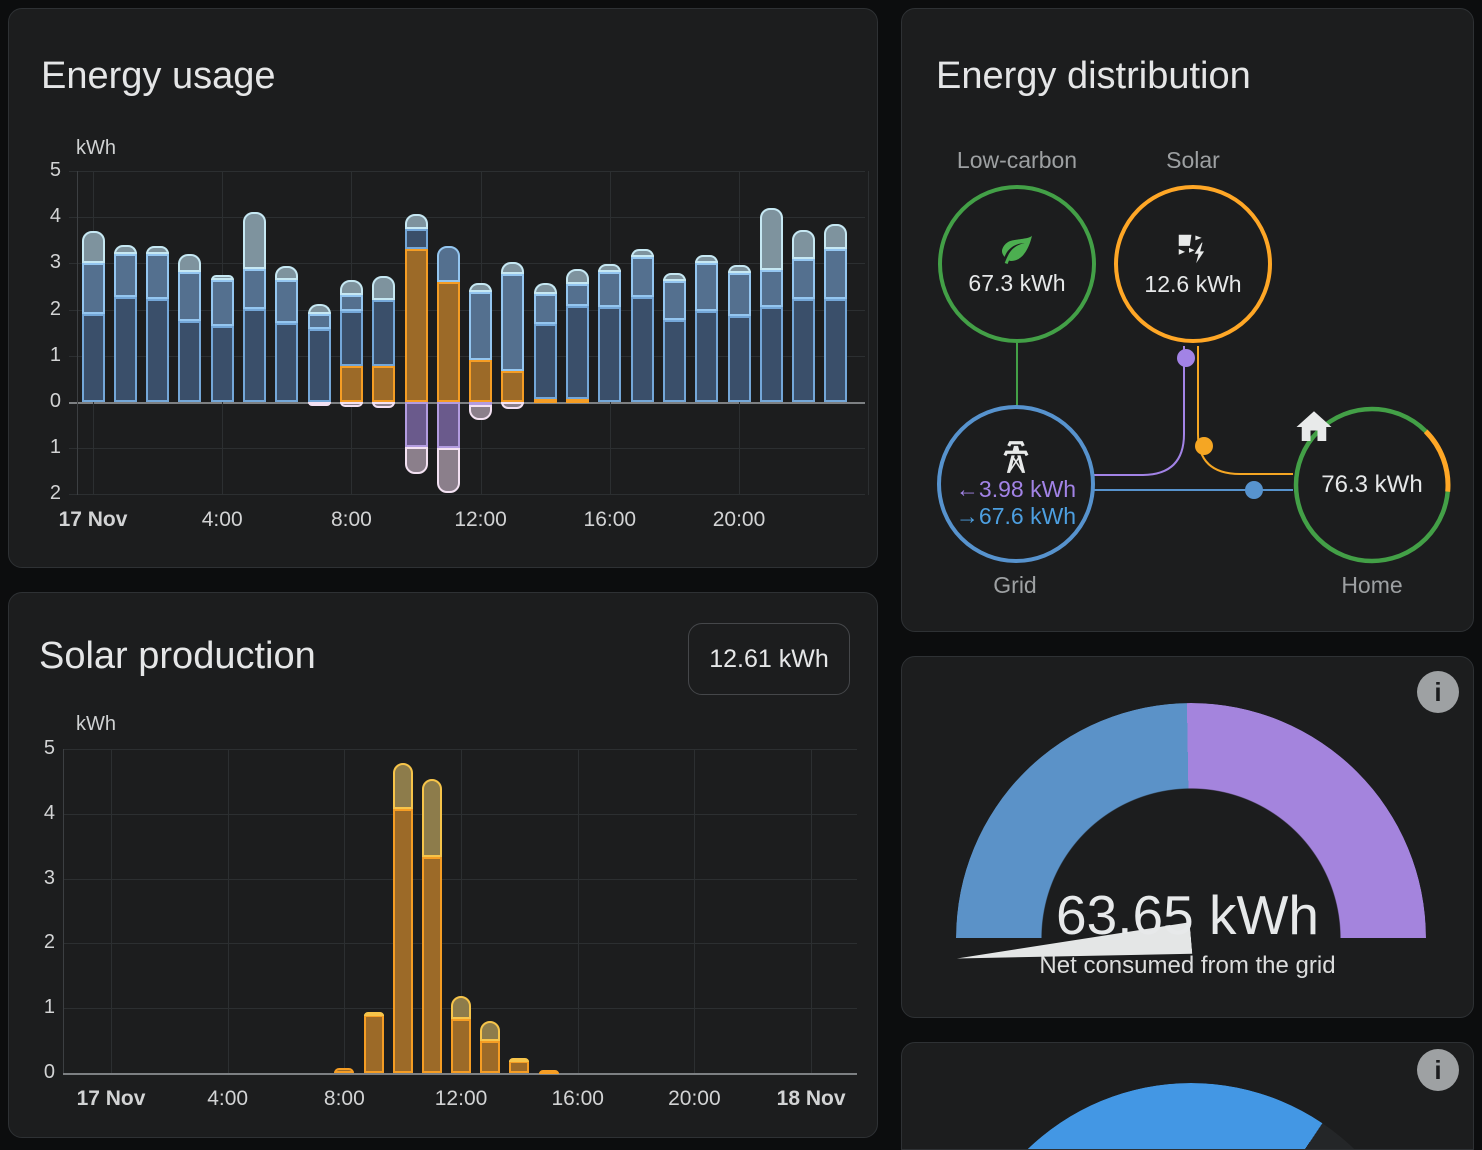 Image resolution: width=1482 pixels, height=1150 pixels. I want to click on grid-node: ←3.98 kWh →67.6 kWh, so click(1016, 484).